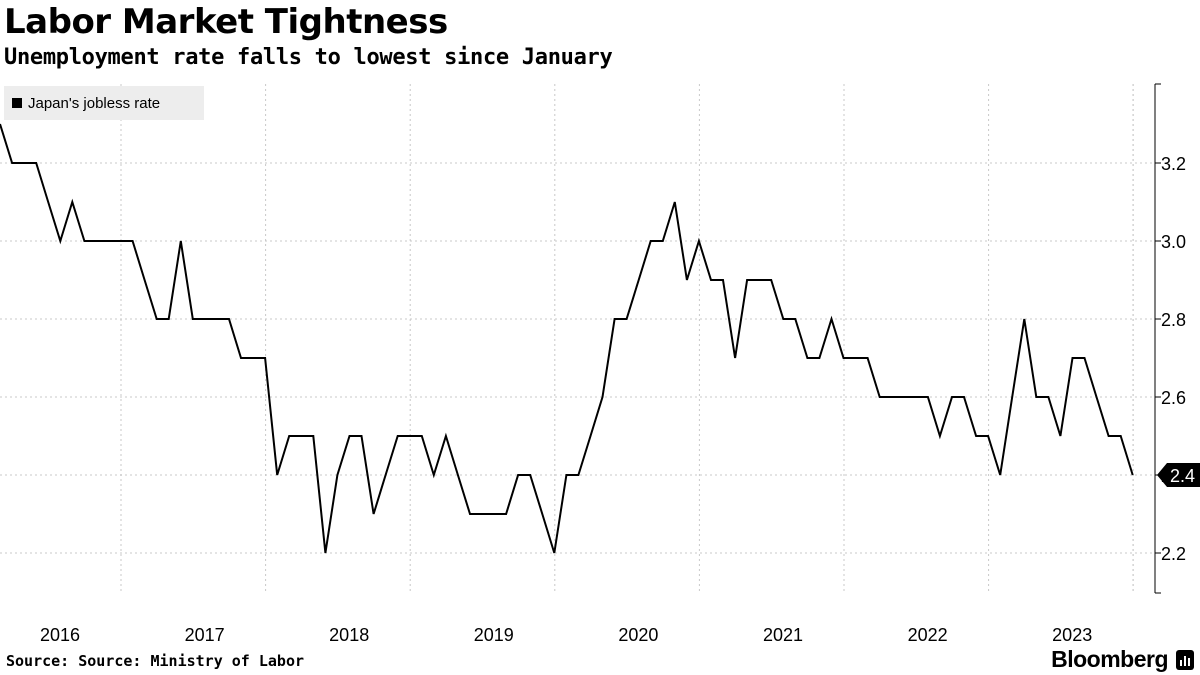 This screenshot has height=675, width=1200. What do you see at coordinates (1170, 338) in the screenshot?
I see `y-axis: 2.22.42.62.83.03.2` at bounding box center [1170, 338].